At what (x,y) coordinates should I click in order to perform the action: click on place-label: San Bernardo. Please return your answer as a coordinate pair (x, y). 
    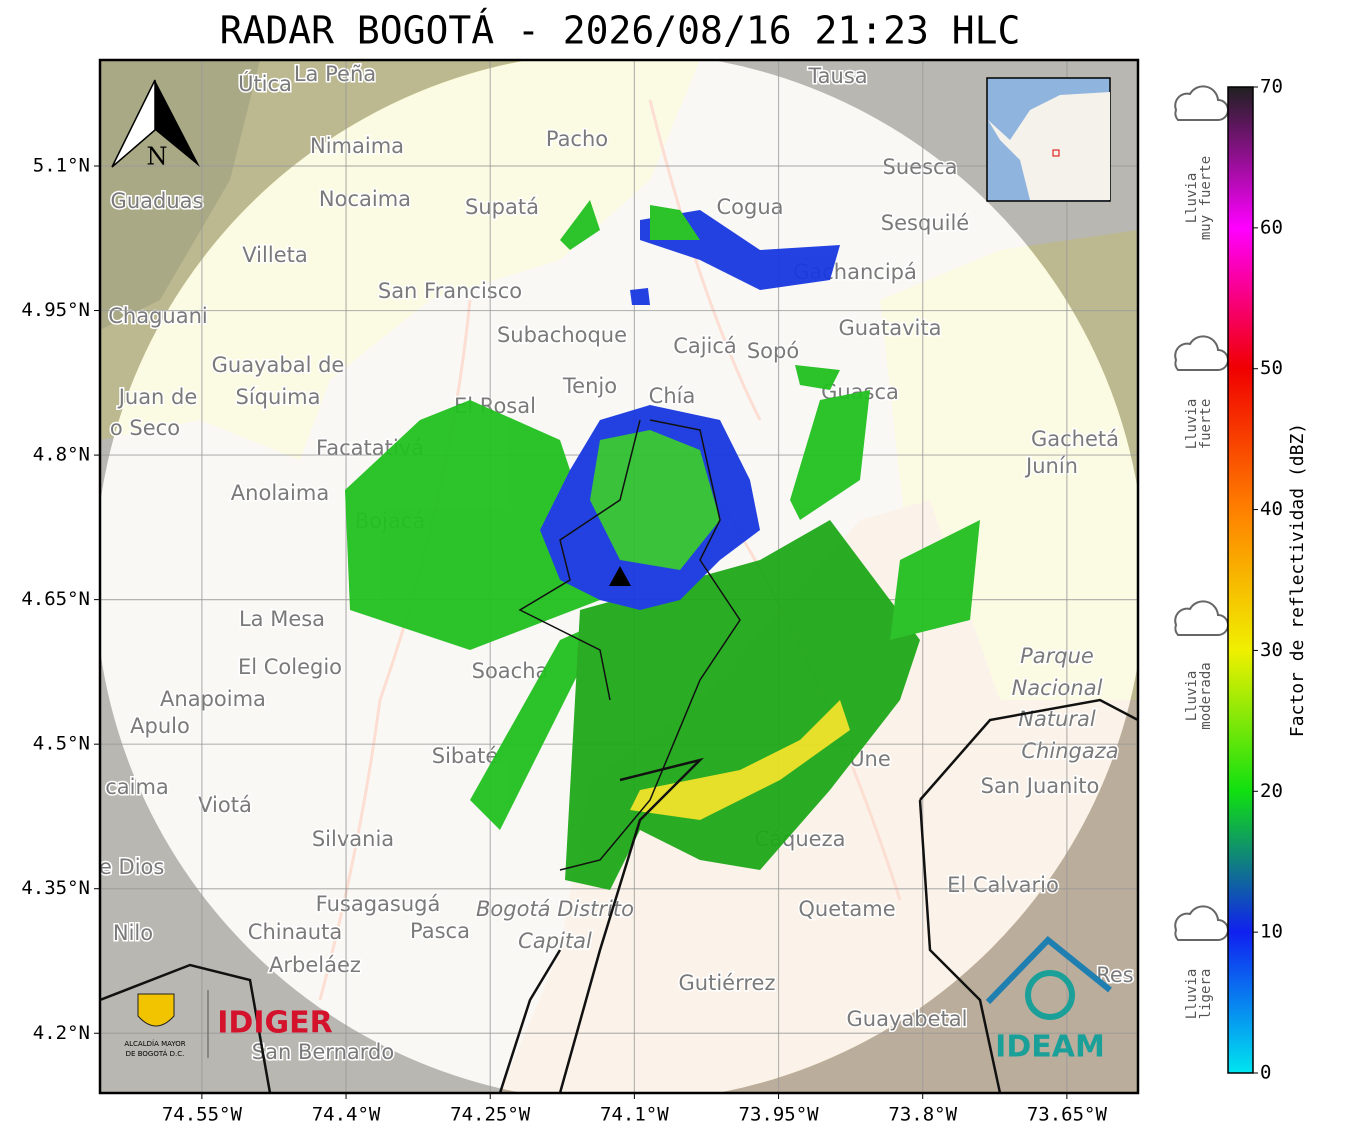
    Looking at the image, I should click on (323, 1052).